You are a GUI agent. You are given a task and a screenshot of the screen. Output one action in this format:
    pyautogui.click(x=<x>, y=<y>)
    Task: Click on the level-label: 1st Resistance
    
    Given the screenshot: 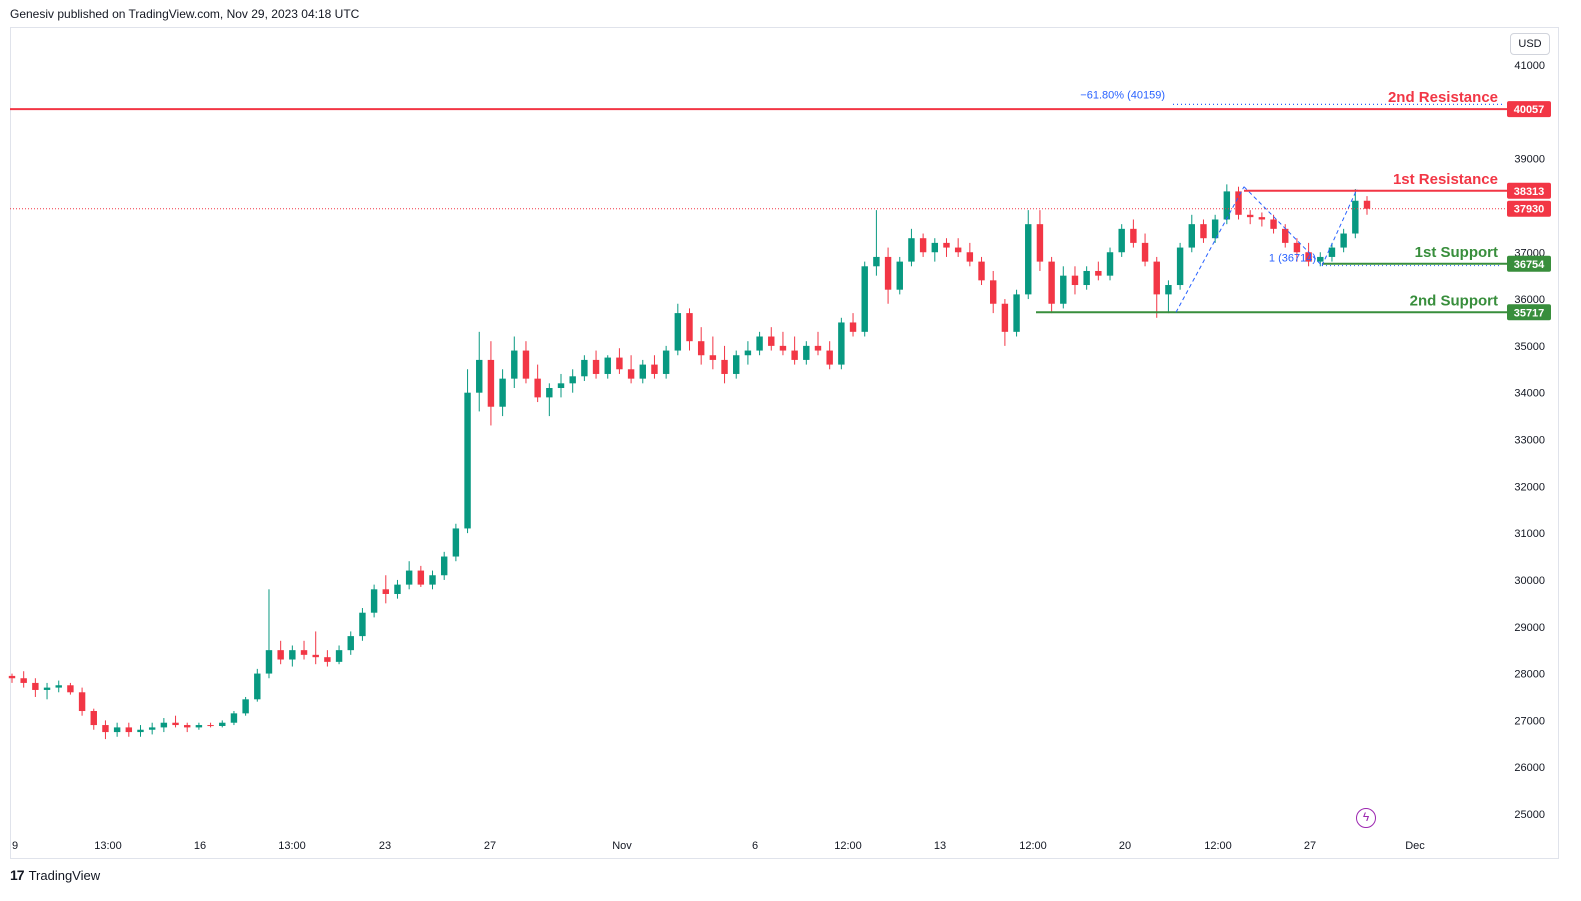 What is the action you would take?
    pyautogui.click(x=1445, y=179)
    